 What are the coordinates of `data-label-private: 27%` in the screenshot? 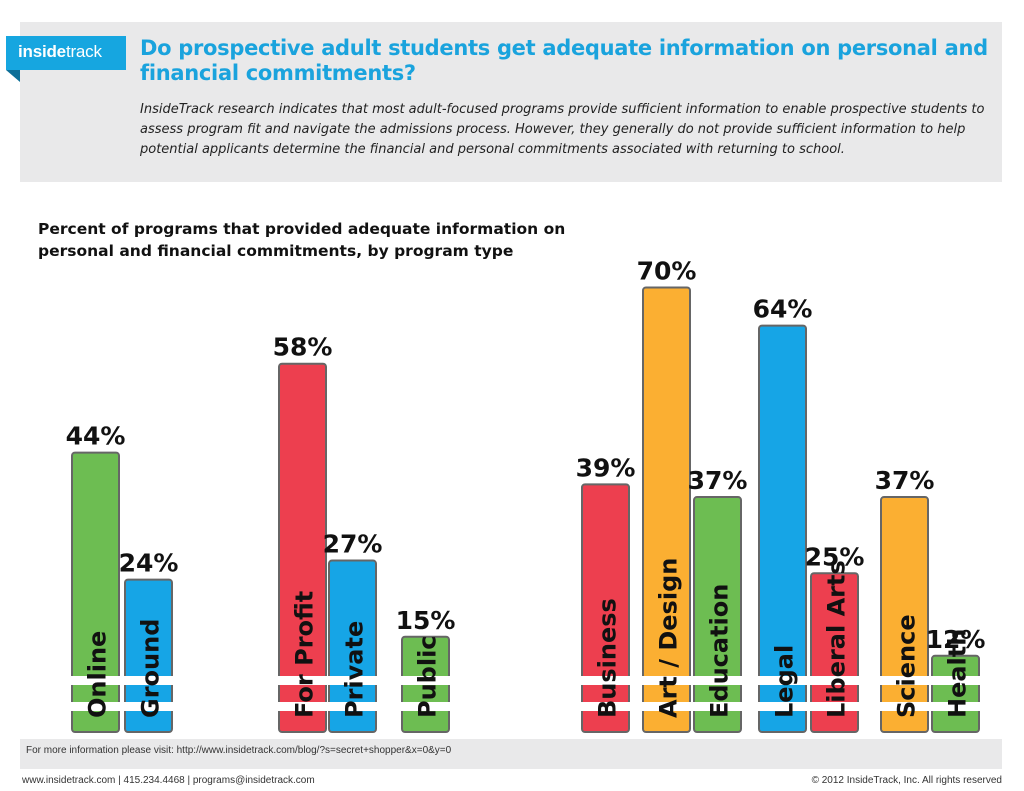 It's located at (353, 544).